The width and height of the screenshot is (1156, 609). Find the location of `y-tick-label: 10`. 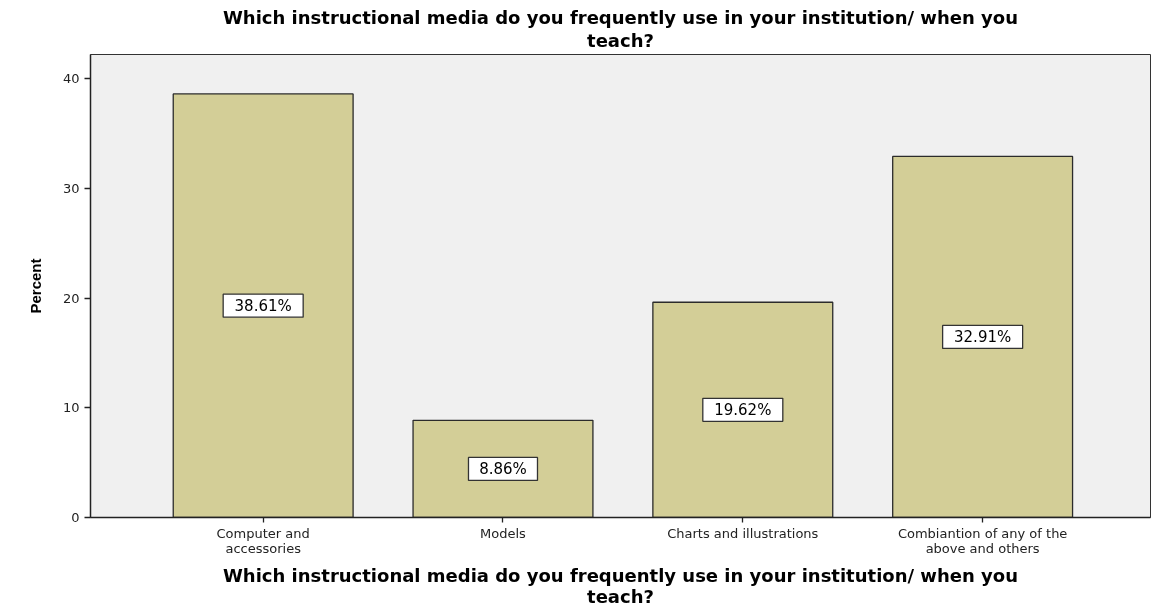

y-tick-label: 10 is located at coordinates (71, 408).